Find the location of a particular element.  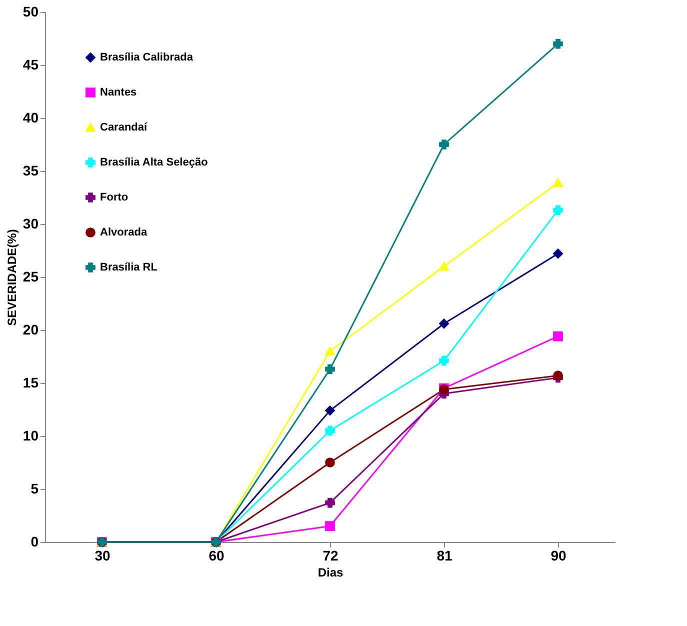

y-tick-label: 50 is located at coordinates (30, 12).